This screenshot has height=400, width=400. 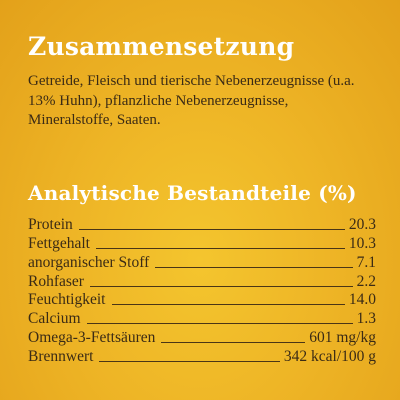 I want to click on table-row: Rohfaser 2.2, so click(x=202, y=281).